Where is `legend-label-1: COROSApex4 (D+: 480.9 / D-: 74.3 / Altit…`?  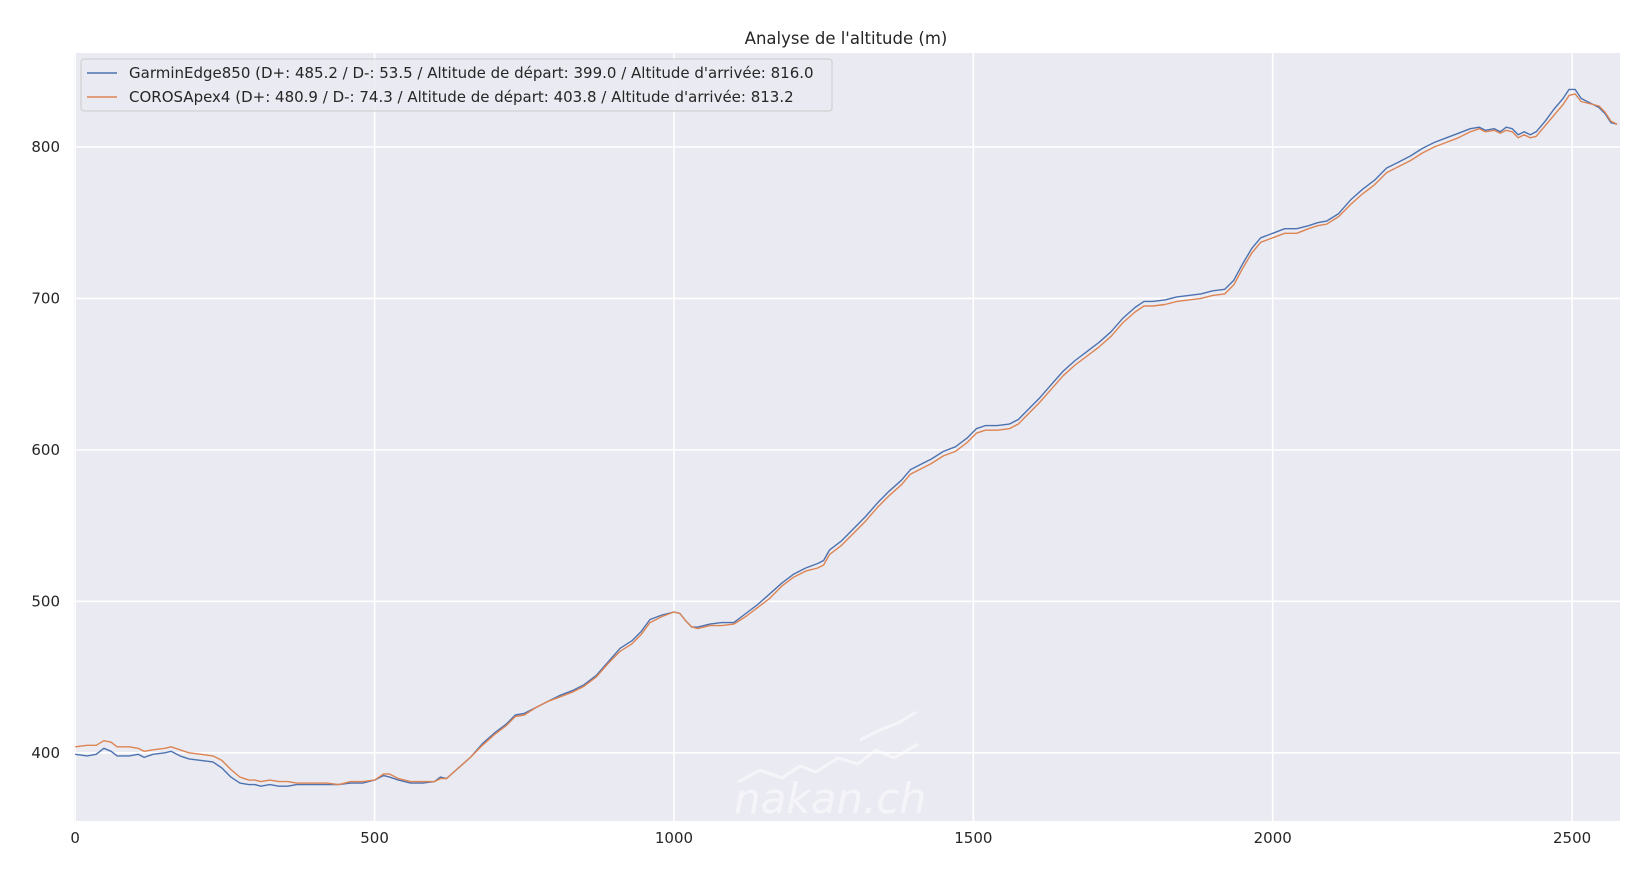 legend-label-1: COROSApex4 (D+: 480.9 / D-: 74.3 / Altit… is located at coordinates (461, 97).